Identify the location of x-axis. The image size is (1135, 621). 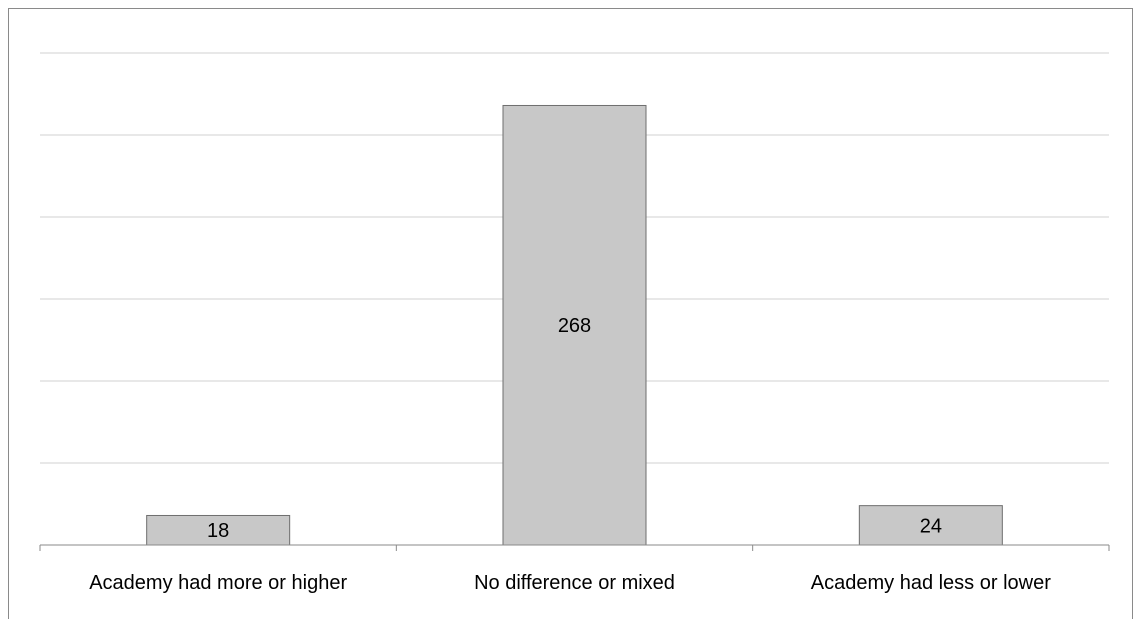
(574, 547).